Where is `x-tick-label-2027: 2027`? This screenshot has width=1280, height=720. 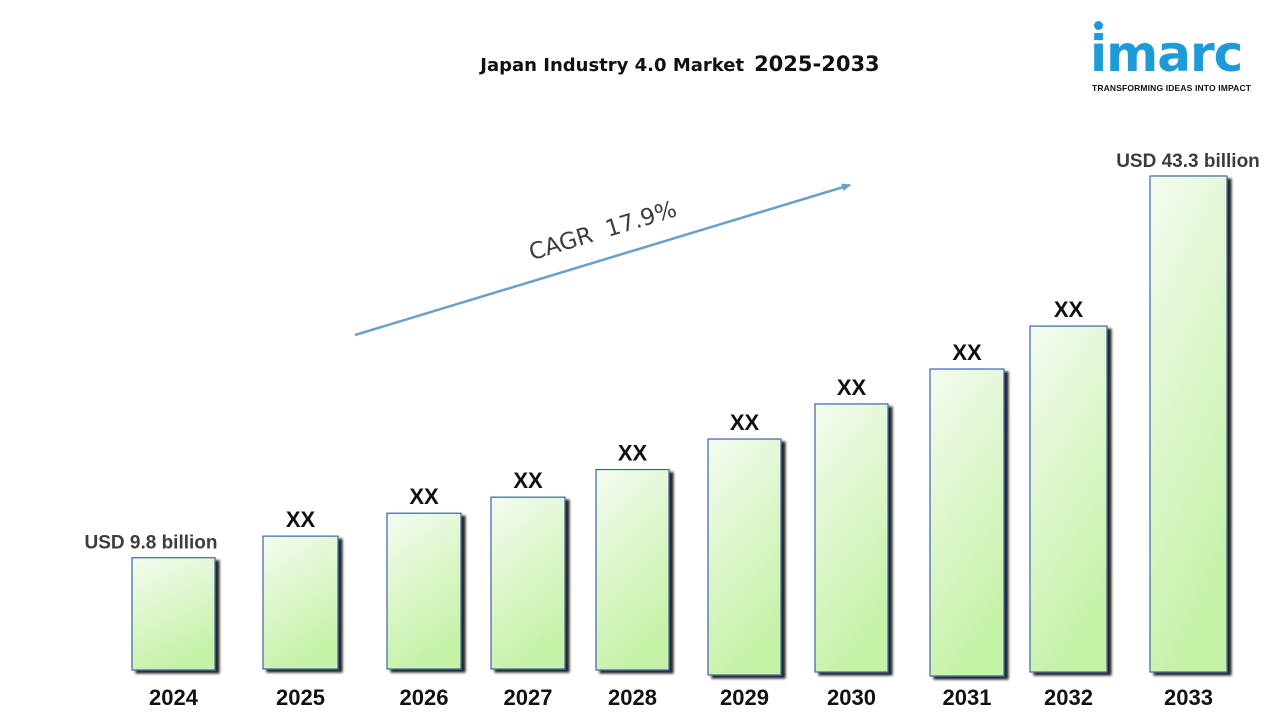 x-tick-label-2027: 2027 is located at coordinates (528, 697).